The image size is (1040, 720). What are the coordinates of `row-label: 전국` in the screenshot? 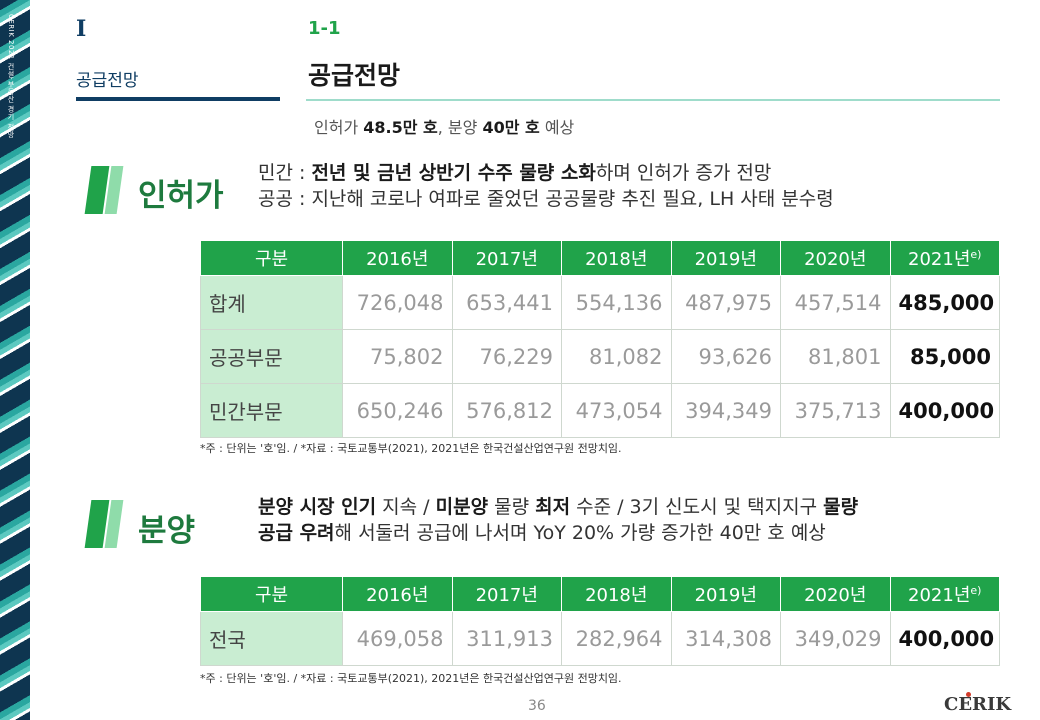 It's located at (271, 638).